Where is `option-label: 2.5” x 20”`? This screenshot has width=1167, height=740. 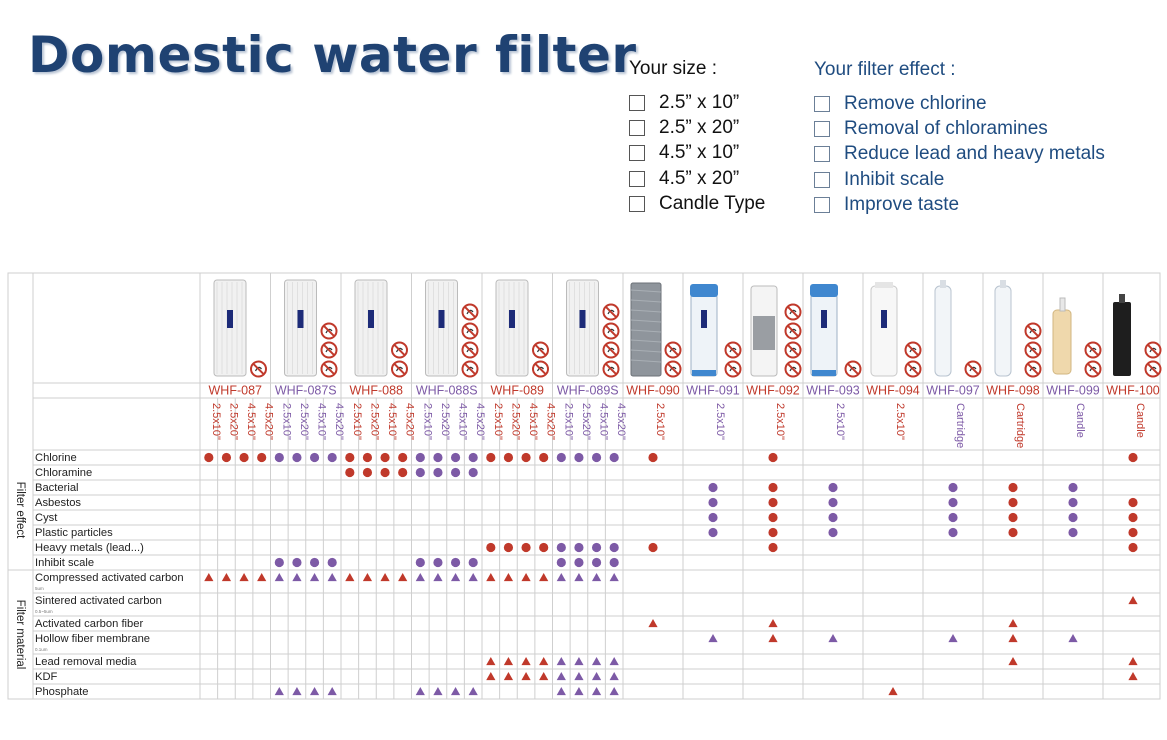
option-label: 2.5” x 20” is located at coordinates (699, 127).